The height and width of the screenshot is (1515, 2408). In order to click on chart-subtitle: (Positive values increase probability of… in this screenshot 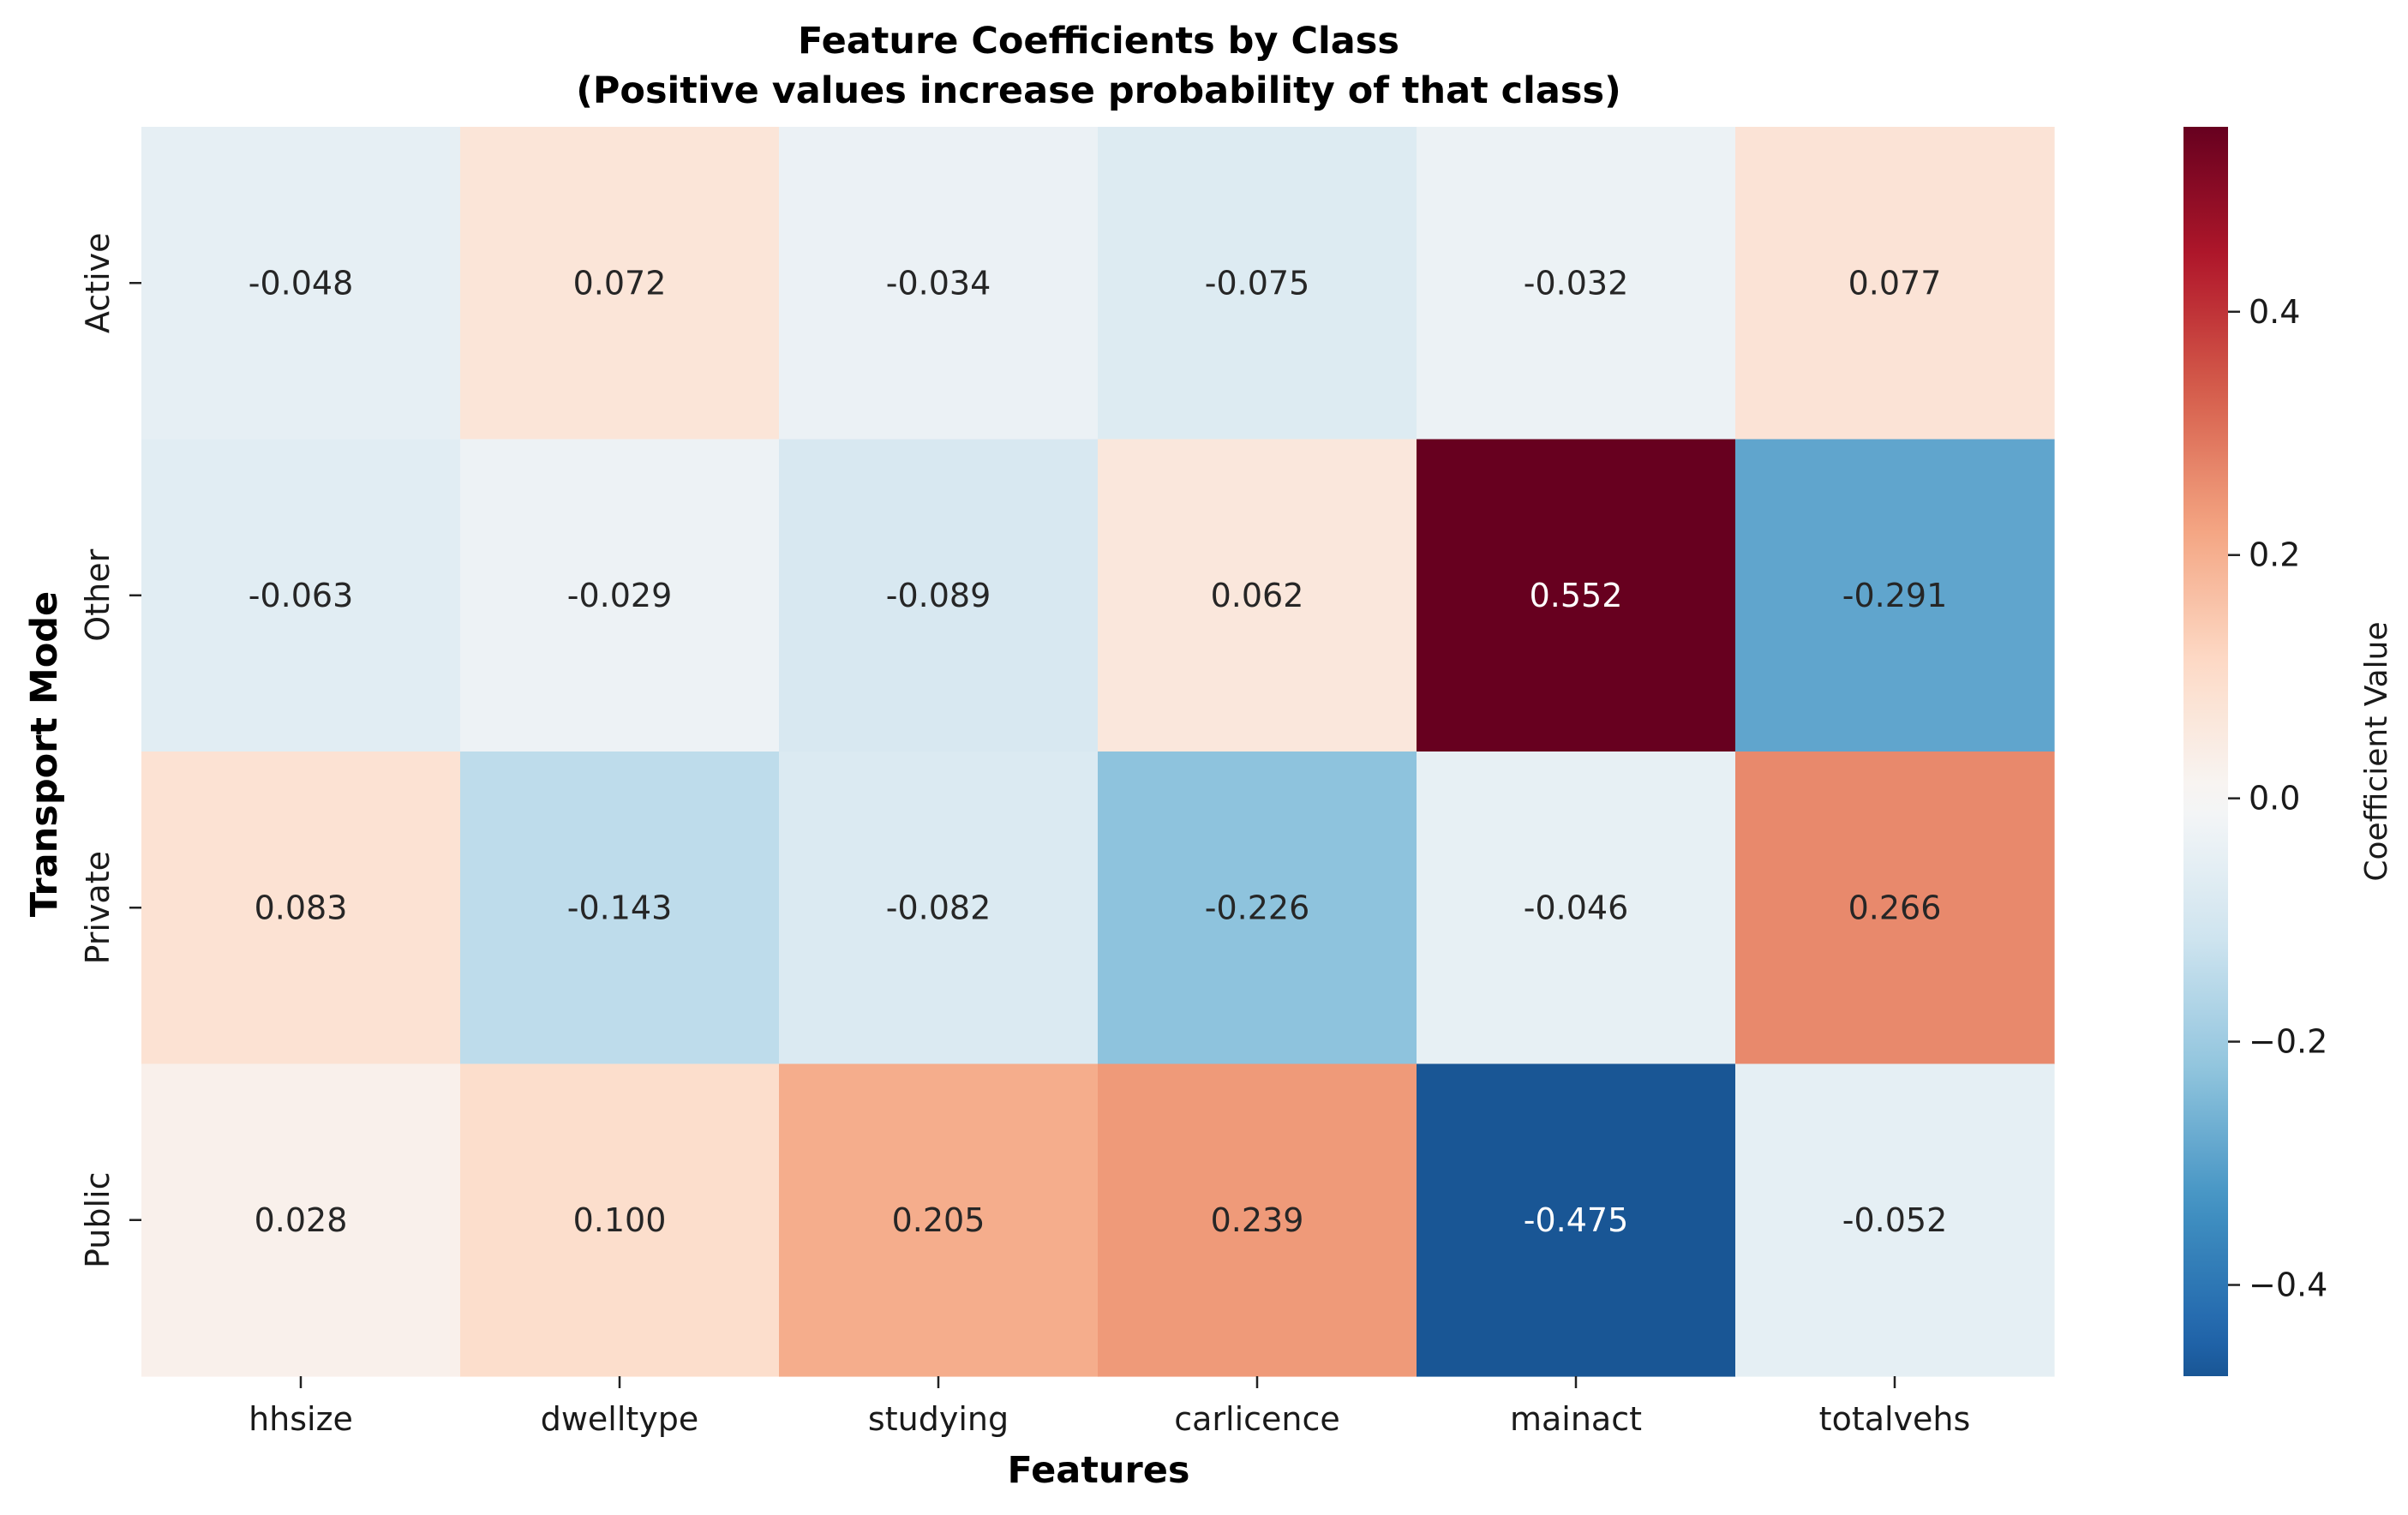, I will do `click(1098, 90)`.